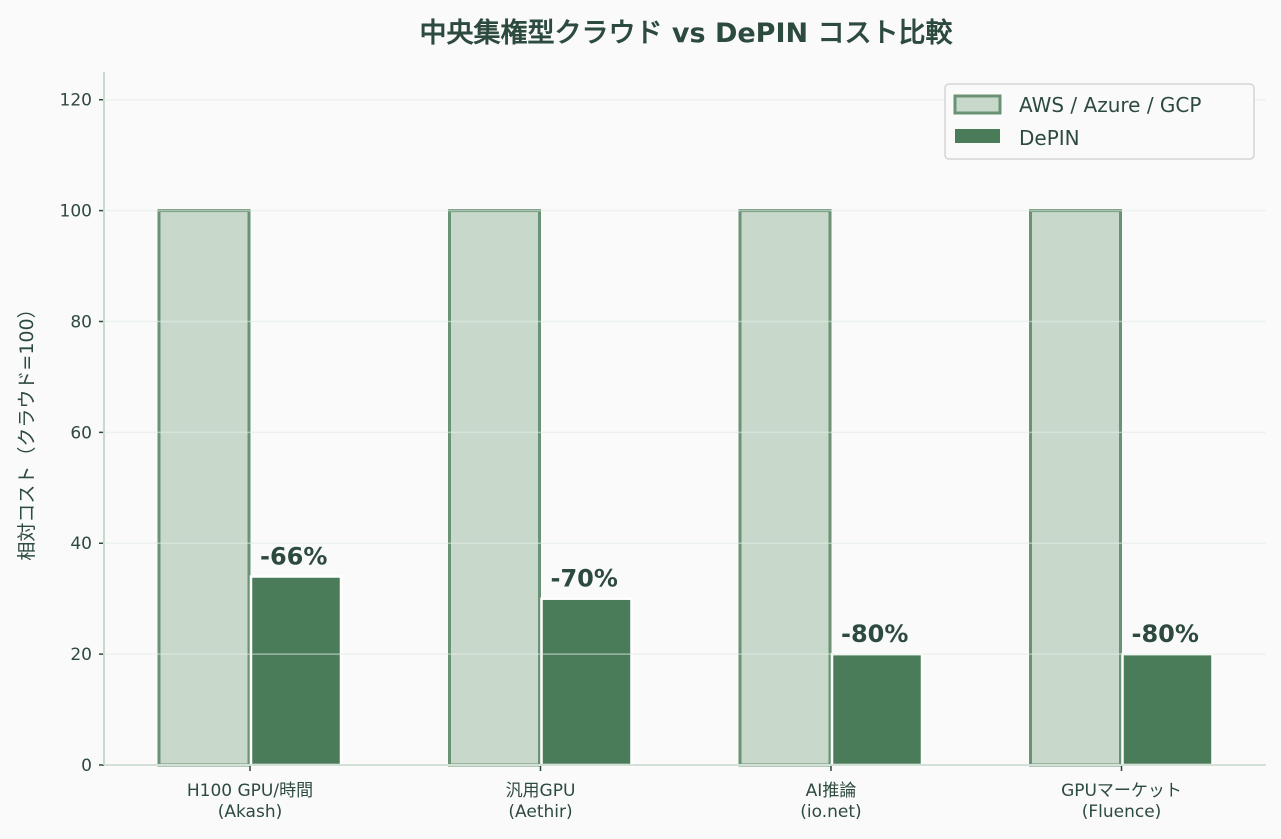 The image size is (1281, 839). Describe the element at coordinates (81, 544) in the screenshot. I see `y-tick-label: 40` at that location.